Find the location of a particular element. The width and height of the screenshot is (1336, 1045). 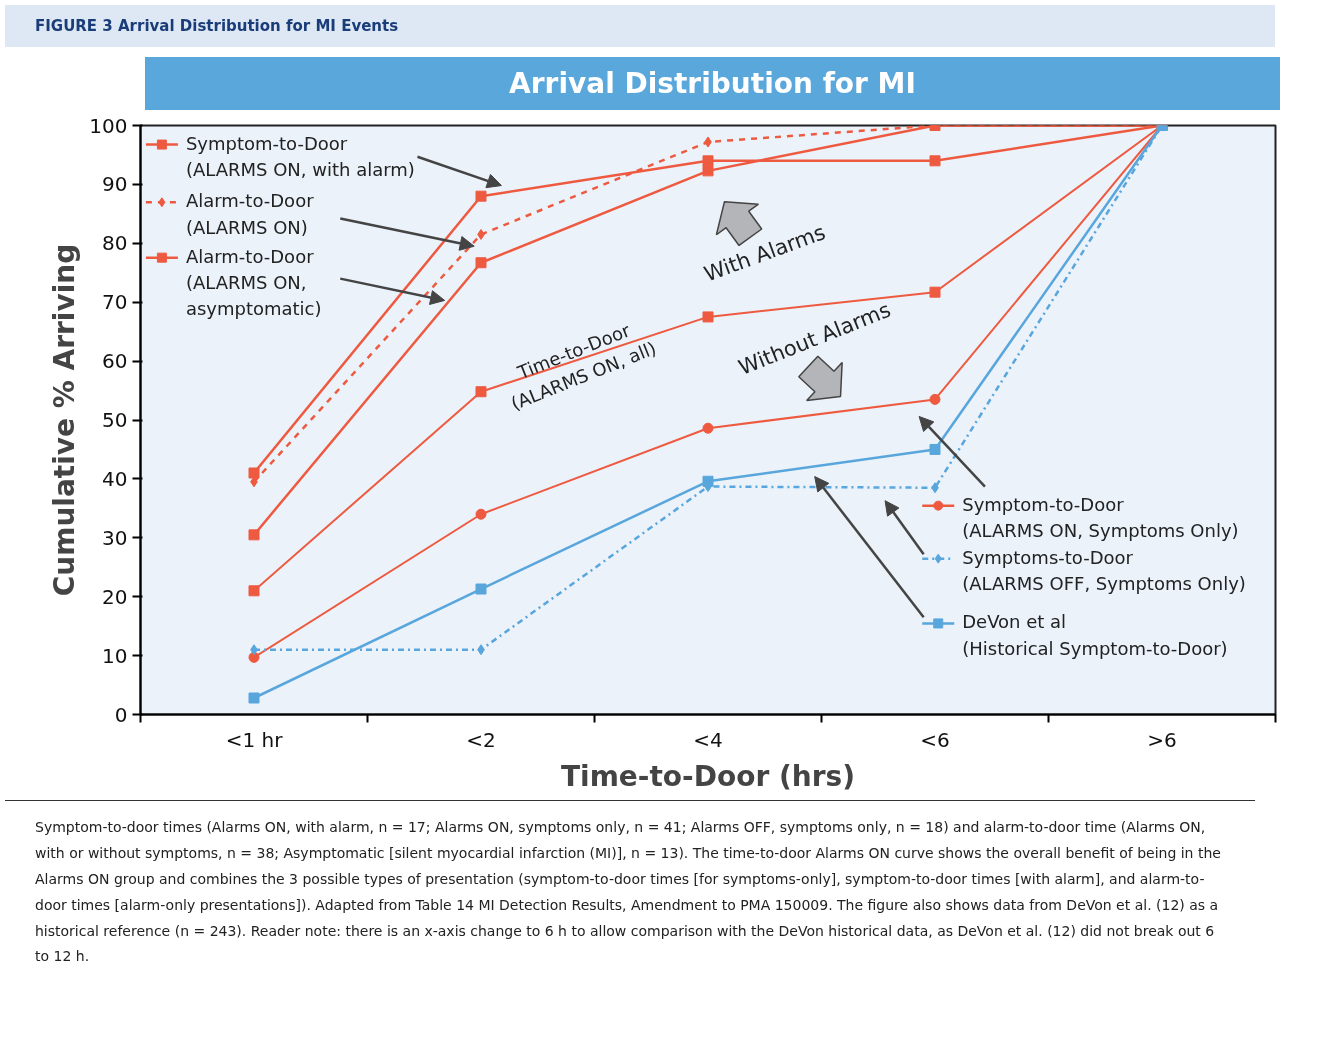

chart-subtitle: FIGURE 3 Arrival Distribution for MI Events is located at coordinates (640, 26).